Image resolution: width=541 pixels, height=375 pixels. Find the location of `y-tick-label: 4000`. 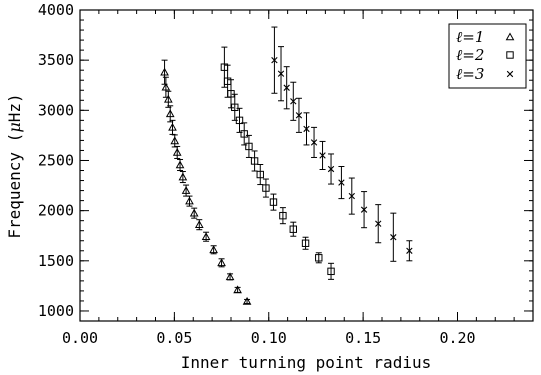

y-tick-label: 4000 is located at coordinates (56, 10).